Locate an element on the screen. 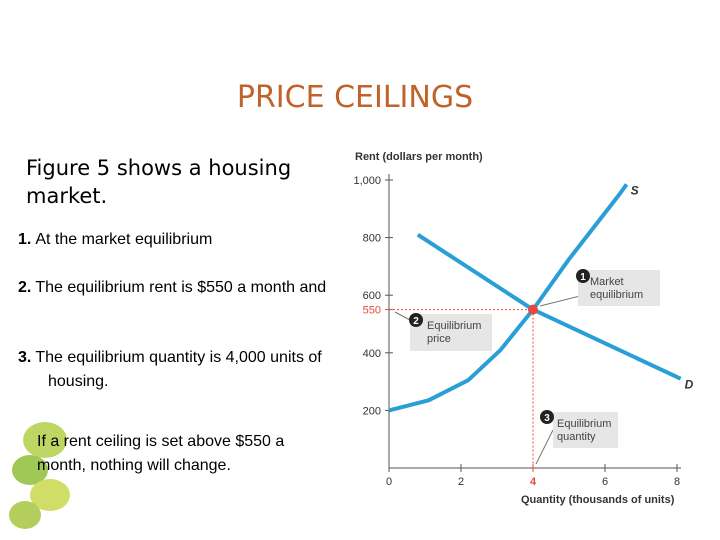 This screenshot has width=720, height=540. x-tick-label: 6 is located at coordinates (605, 482).